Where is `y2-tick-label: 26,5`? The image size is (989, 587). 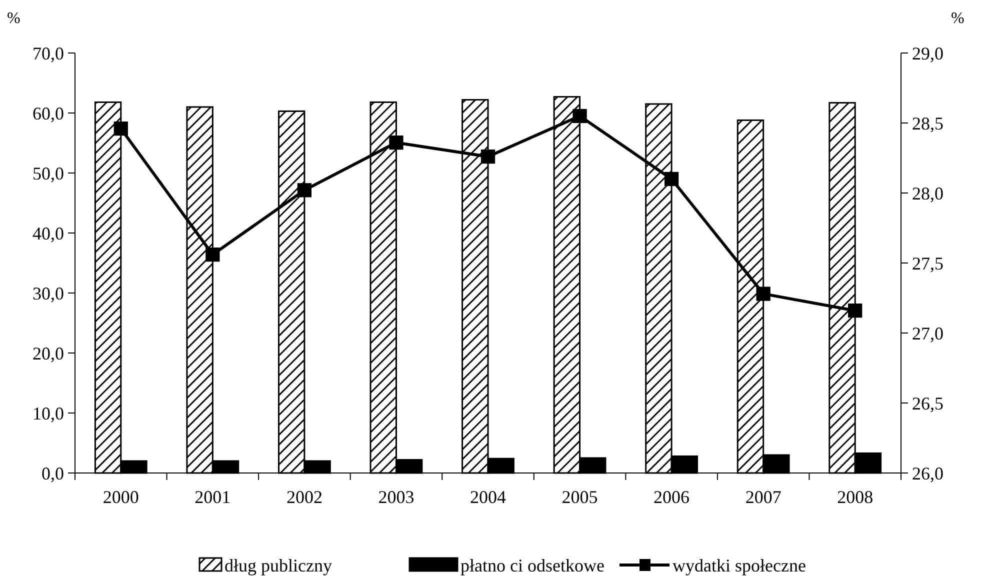 y2-tick-label: 26,5 is located at coordinates (928, 403).